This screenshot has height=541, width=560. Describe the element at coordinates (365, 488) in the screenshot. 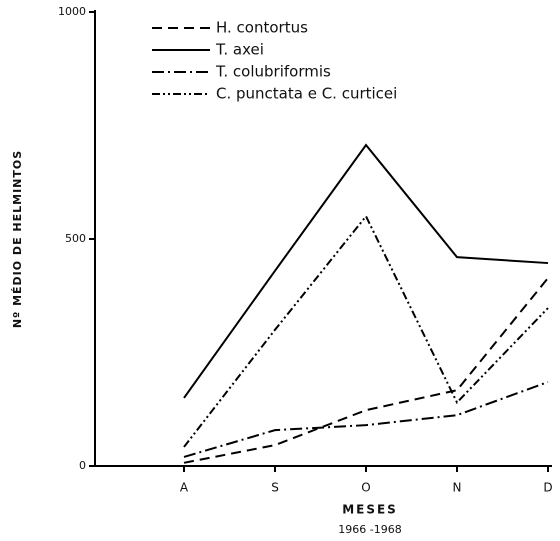

I see `x-tick-label: O` at that location.